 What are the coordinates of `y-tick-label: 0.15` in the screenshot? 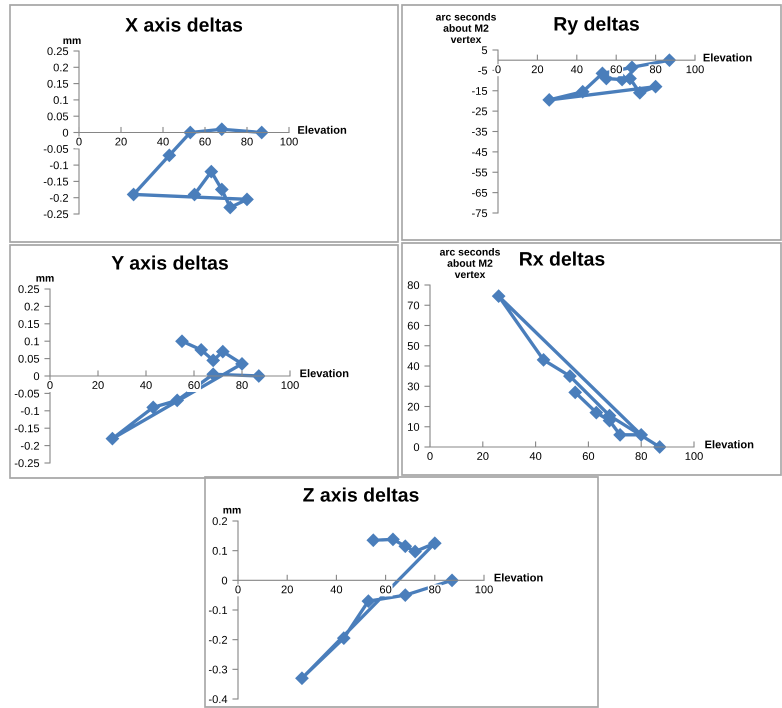 It's located at (29, 324).